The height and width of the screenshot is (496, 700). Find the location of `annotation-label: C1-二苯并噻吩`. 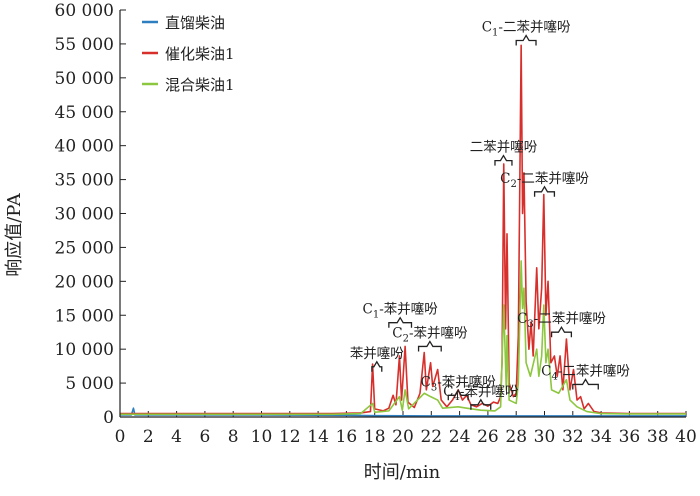

annotation-label: C1-二苯并噻吩 is located at coordinates (526, 29).